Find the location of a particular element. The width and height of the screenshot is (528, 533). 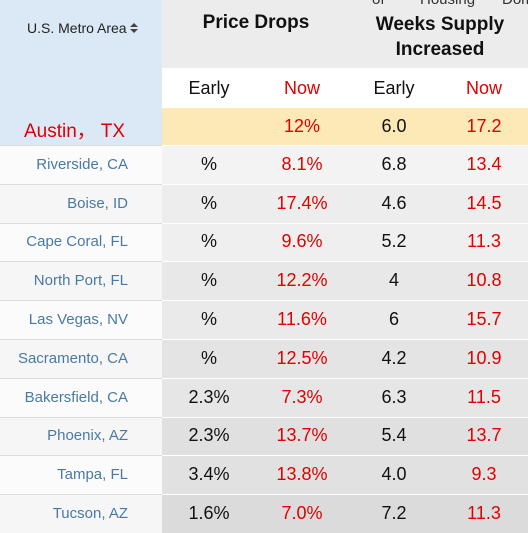

value-cell: 6.3 is located at coordinates (394, 396).